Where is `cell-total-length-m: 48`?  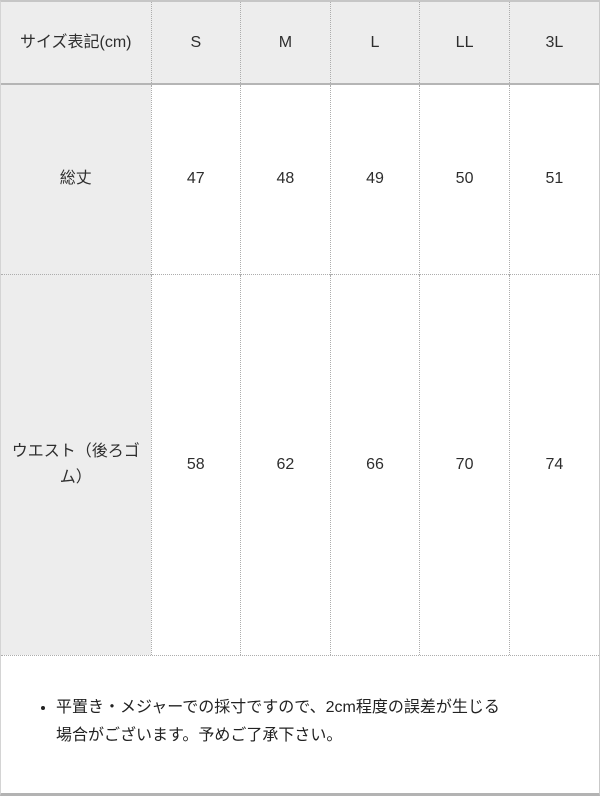 cell-total-length-m: 48 is located at coordinates (285, 179).